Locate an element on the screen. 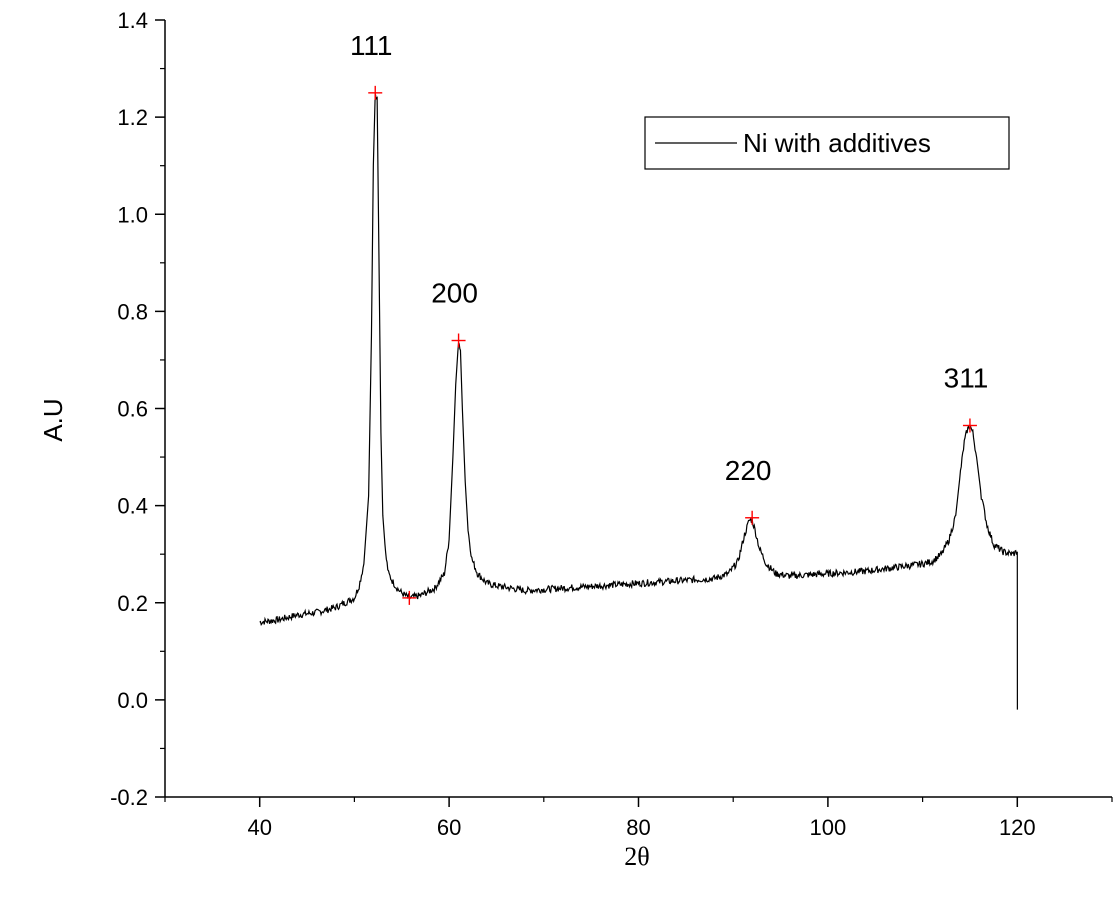 The height and width of the screenshot is (907, 1115). legend-entry-label: Ni with additives is located at coordinates (837, 143).